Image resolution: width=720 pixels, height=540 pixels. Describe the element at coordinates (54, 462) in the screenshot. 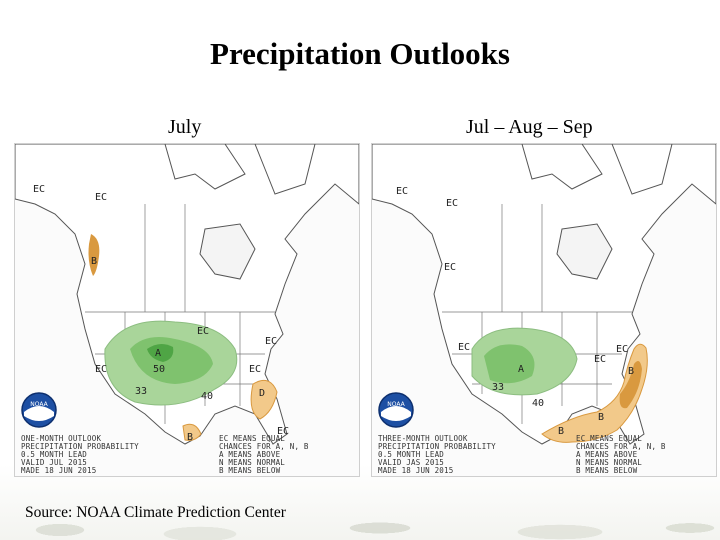

I see `legend-line: VALID JUL 2015` at that location.